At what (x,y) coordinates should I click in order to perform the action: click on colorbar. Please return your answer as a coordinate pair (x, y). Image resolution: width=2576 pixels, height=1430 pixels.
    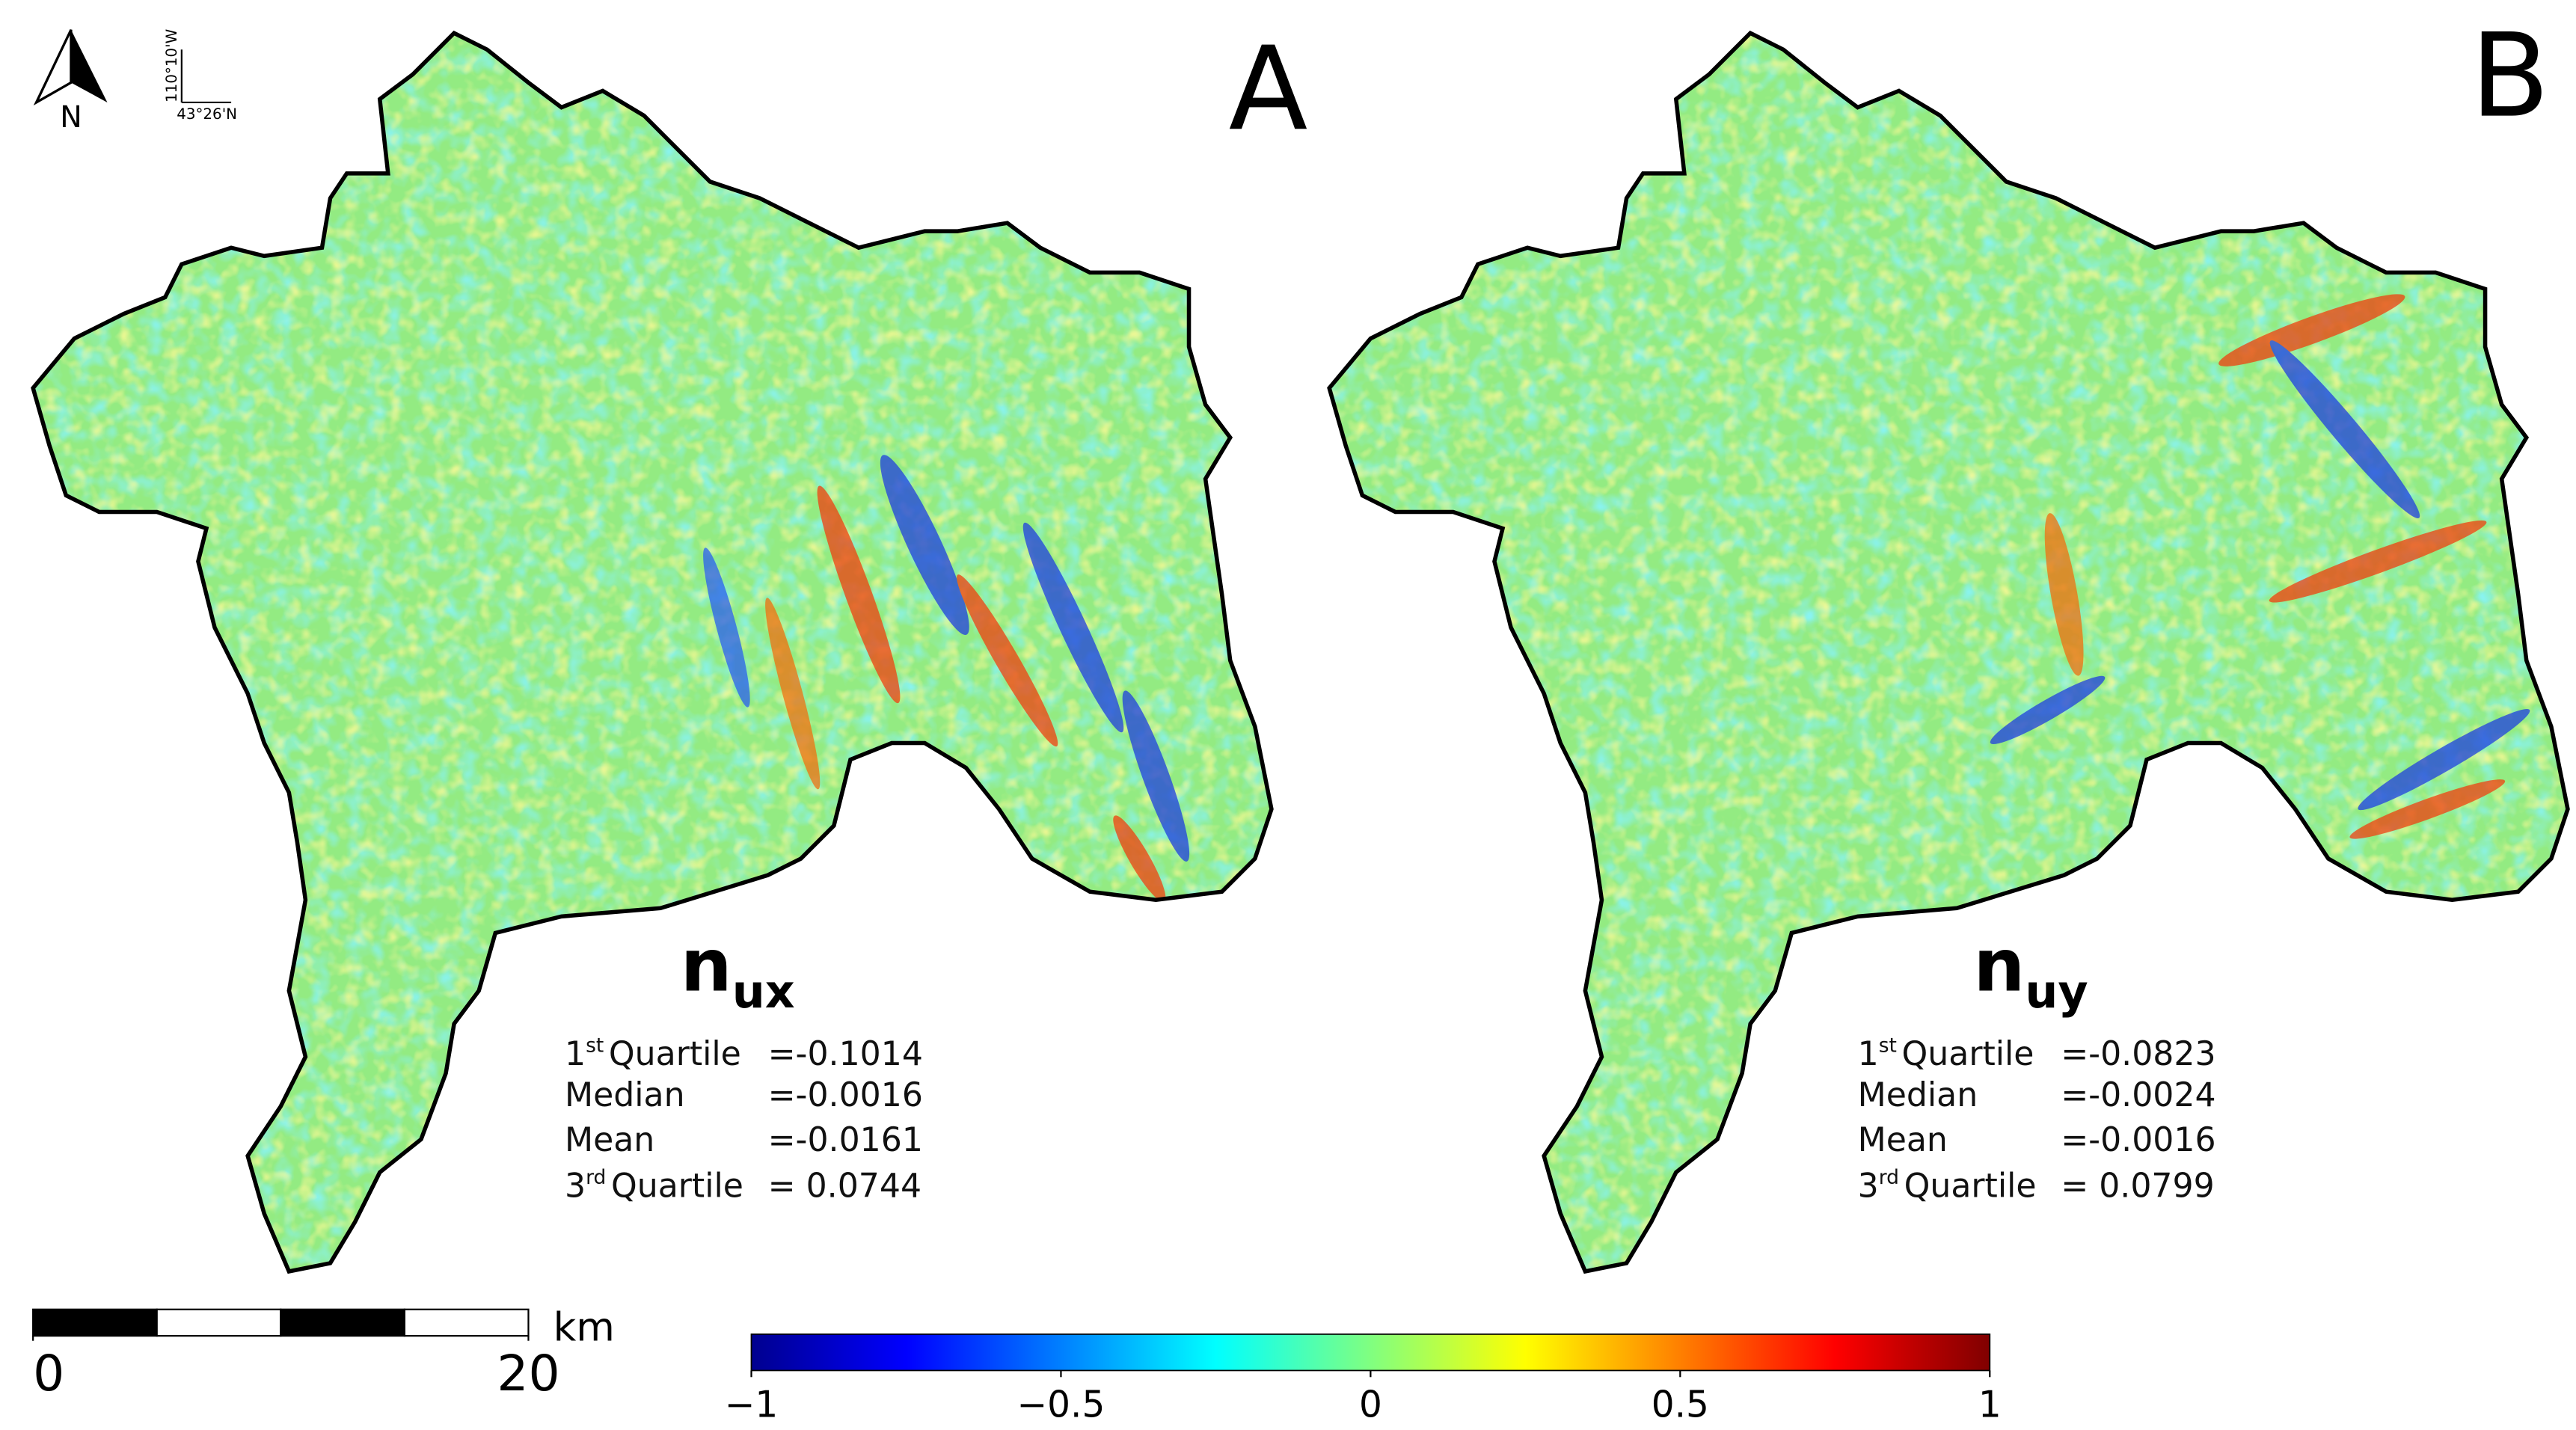
    Looking at the image, I should click on (1370, 1353).